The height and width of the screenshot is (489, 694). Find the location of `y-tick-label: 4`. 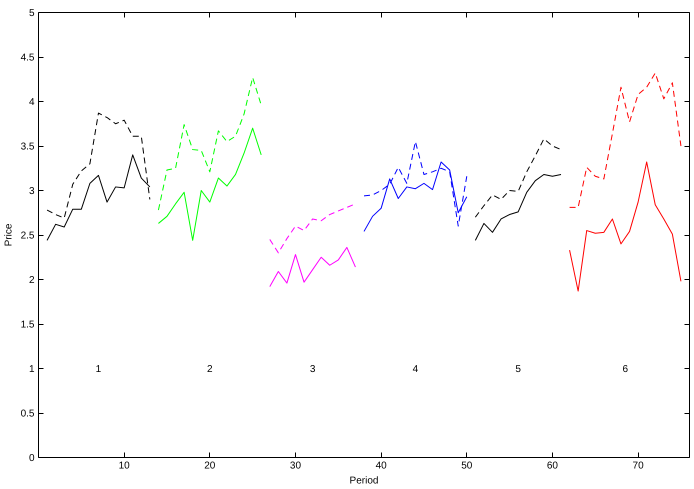

y-tick-label: 4 is located at coordinates (31, 102).